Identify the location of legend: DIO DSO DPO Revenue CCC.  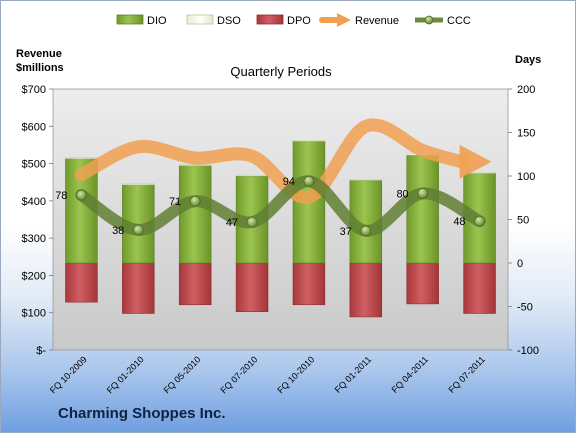
(293, 20).